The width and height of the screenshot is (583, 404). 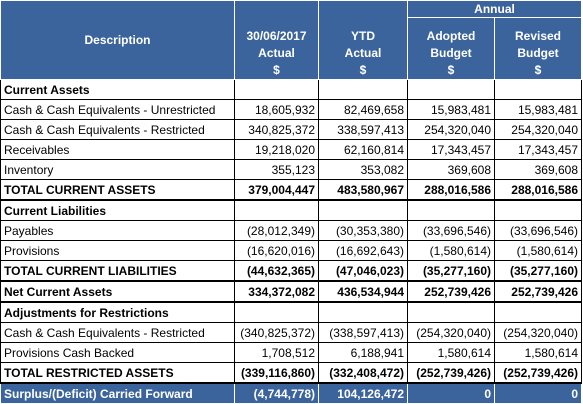 I want to click on surplus-value-col1: (4,744,778), so click(x=276, y=393).